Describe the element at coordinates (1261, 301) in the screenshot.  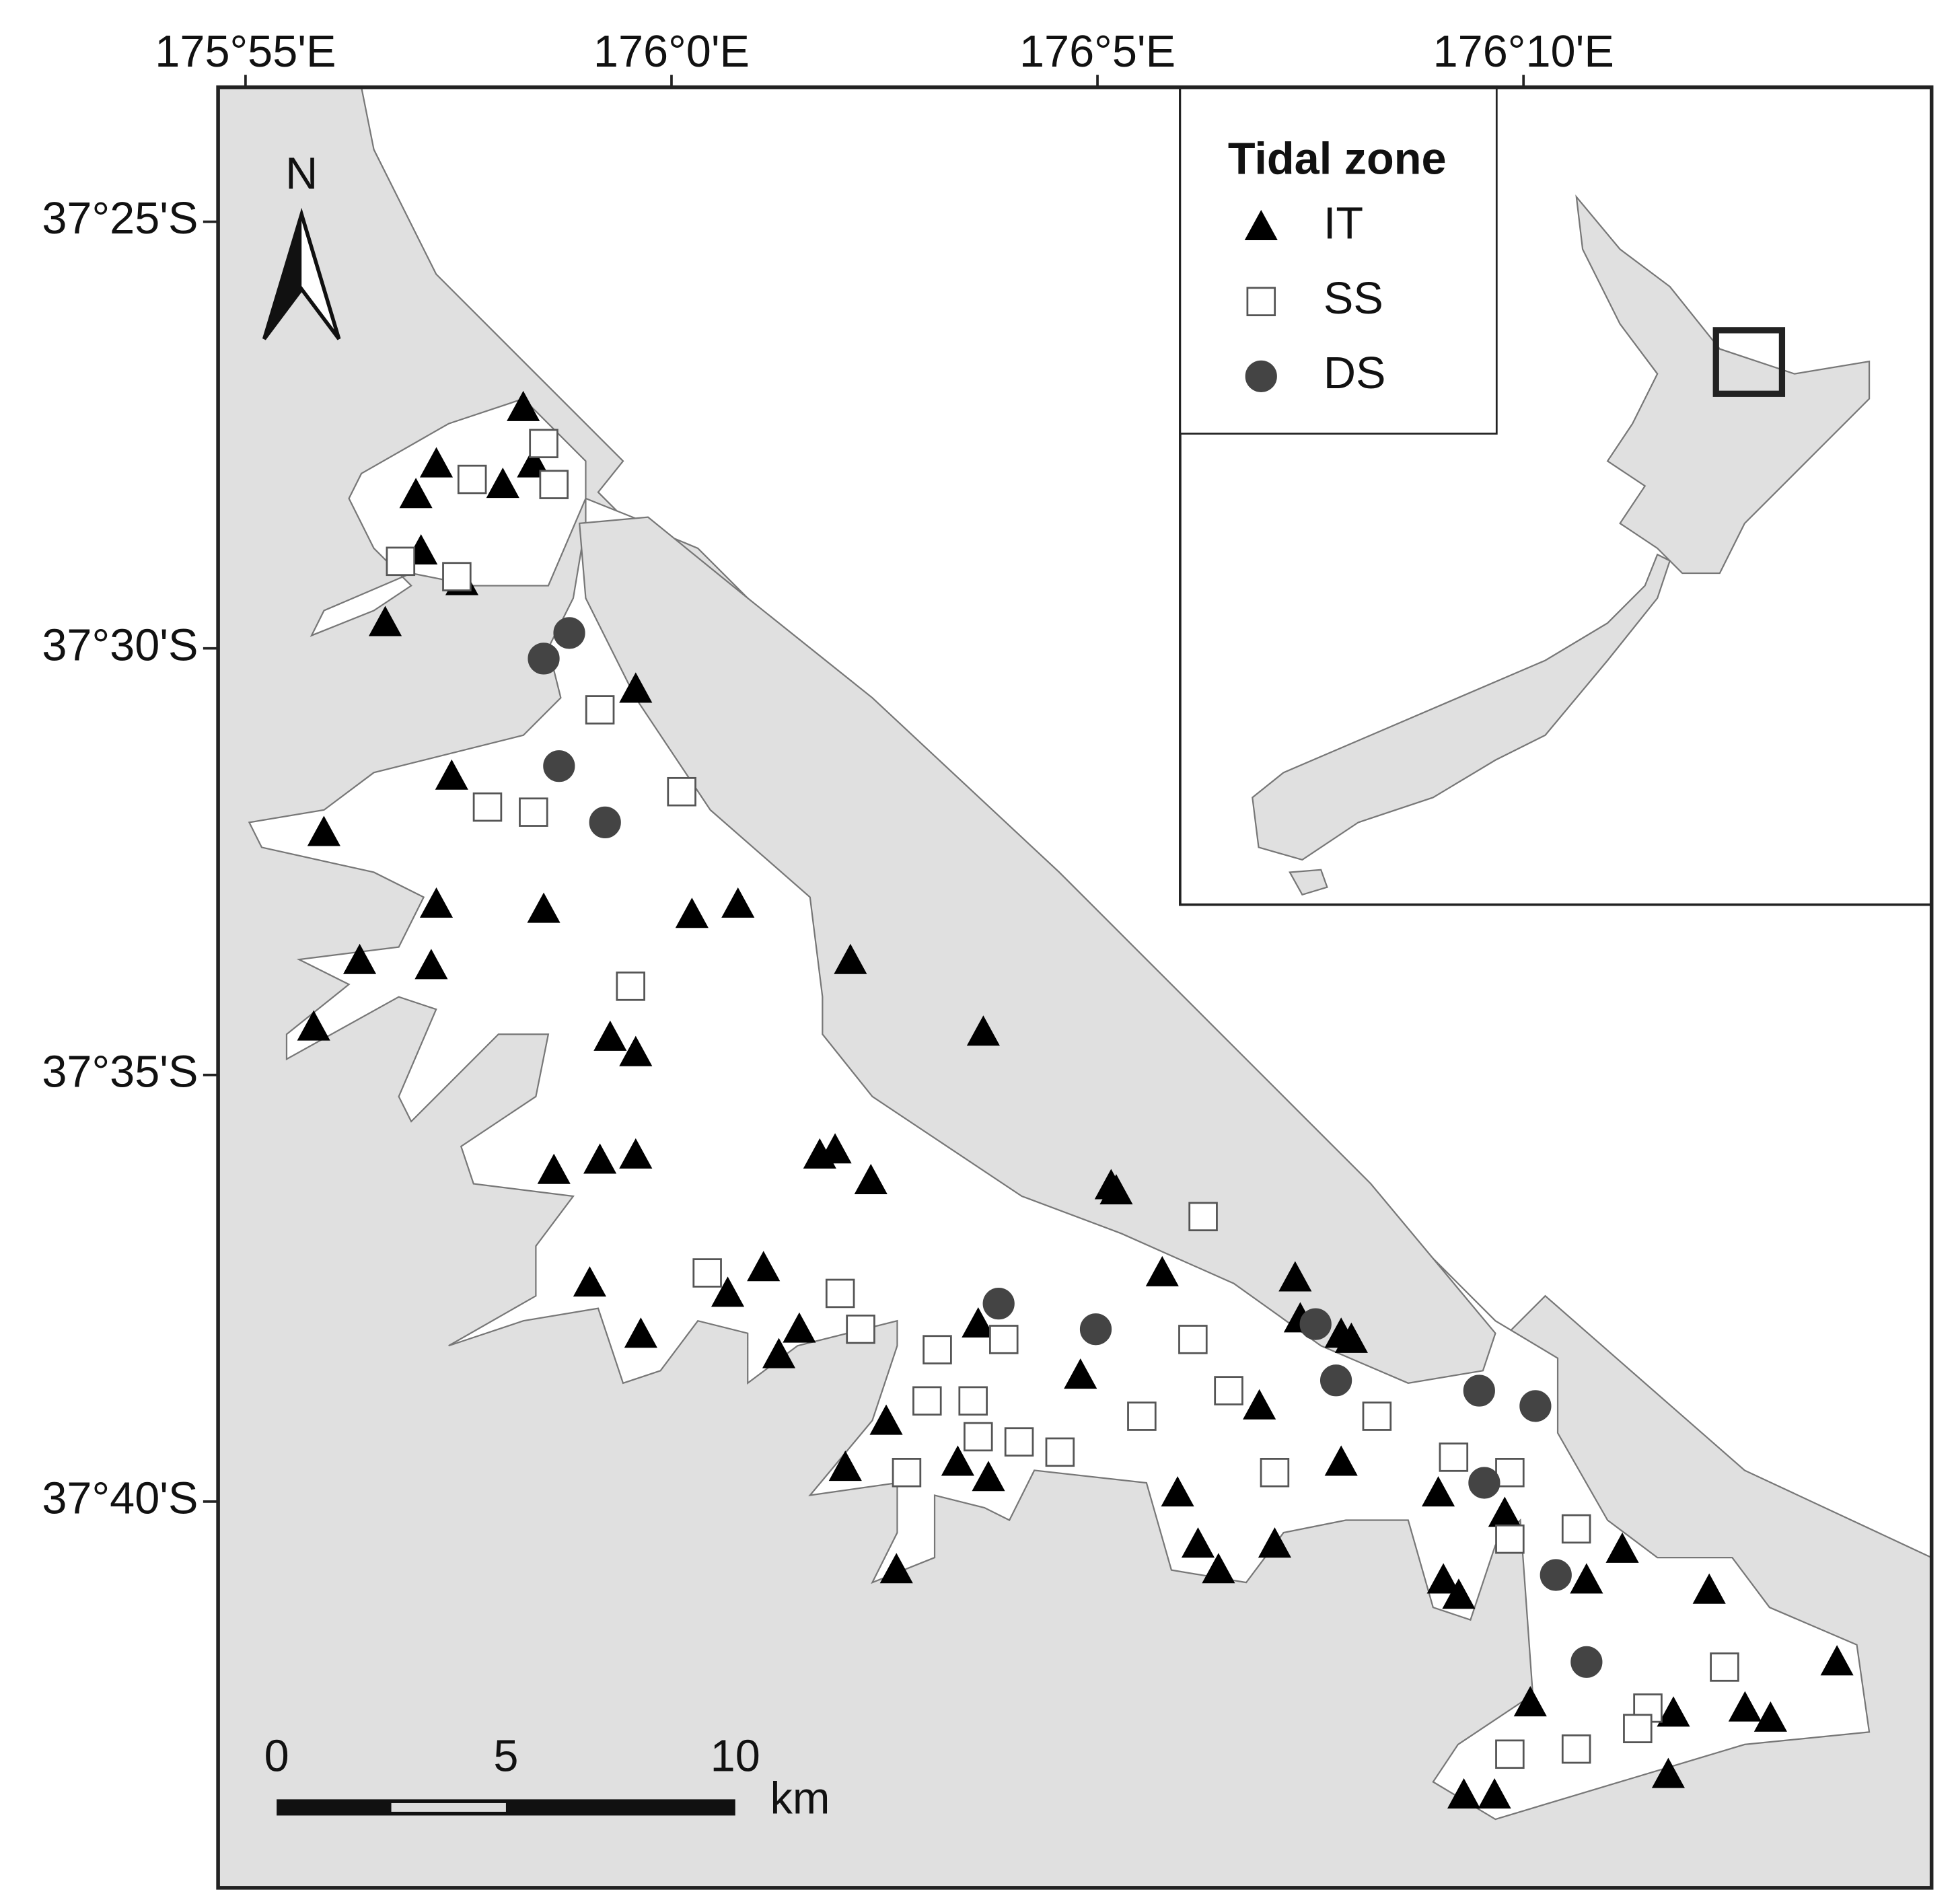
I see `legend-marker` at that location.